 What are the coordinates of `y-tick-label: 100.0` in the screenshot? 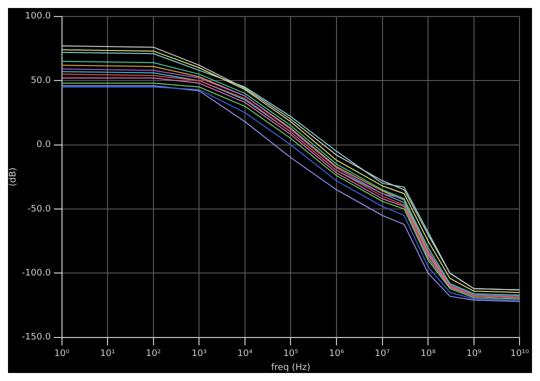 It's located at (38, 17).